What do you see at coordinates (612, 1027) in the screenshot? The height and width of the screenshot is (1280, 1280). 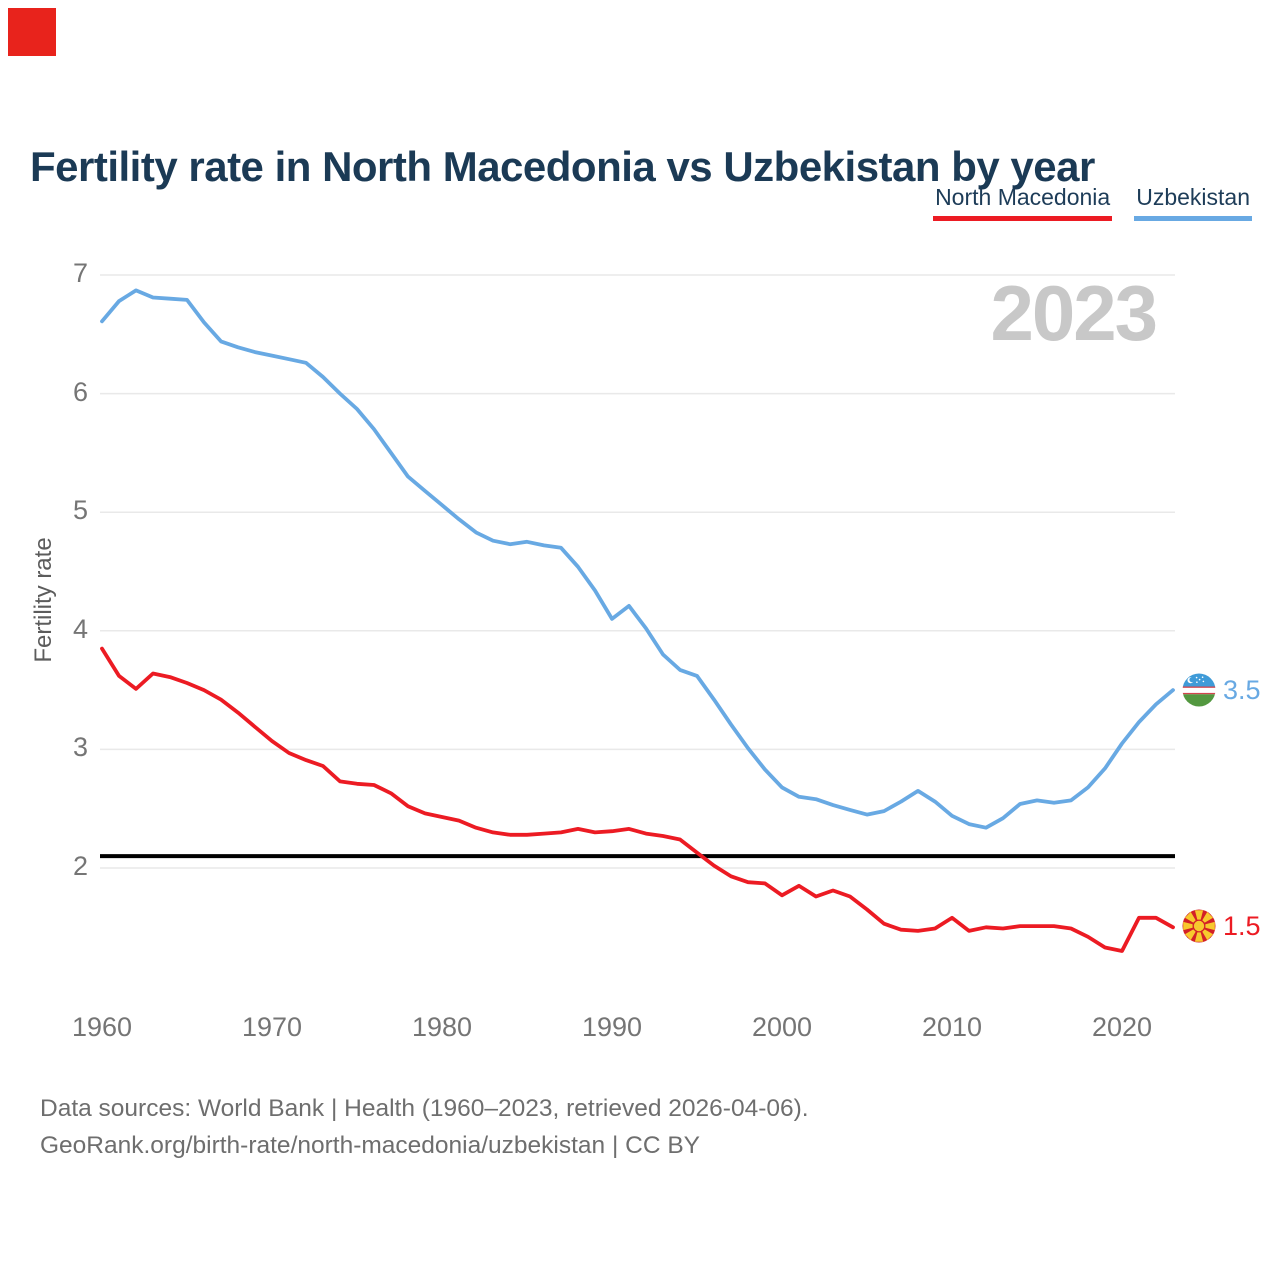 I see `x-tick-label: 1990` at bounding box center [612, 1027].